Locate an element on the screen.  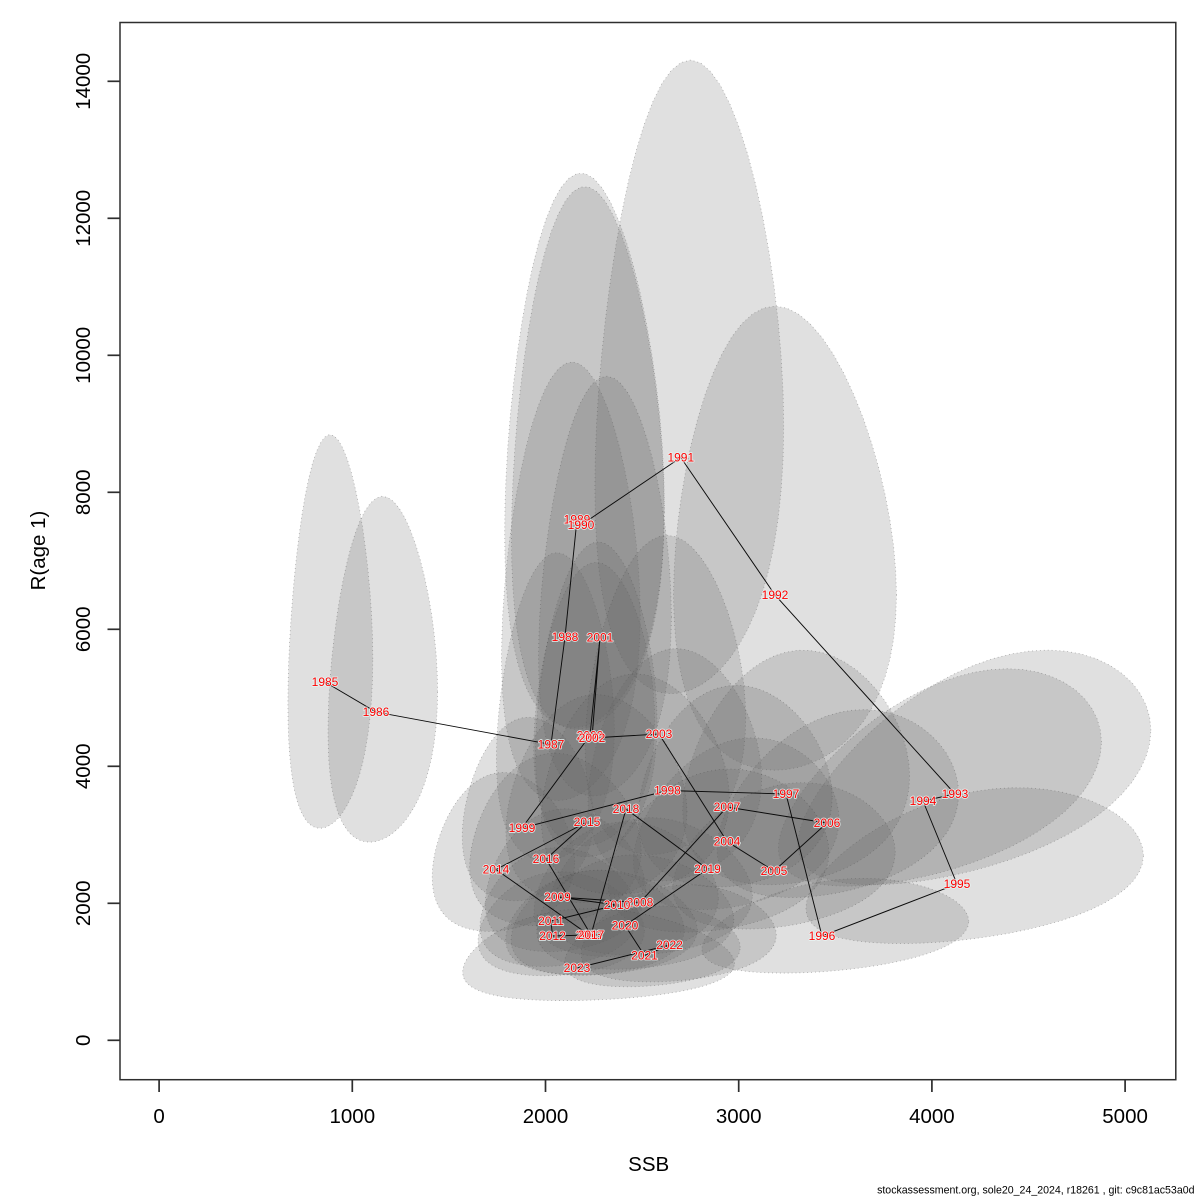
svg-text: 2023 is located at coordinates (577, 968).